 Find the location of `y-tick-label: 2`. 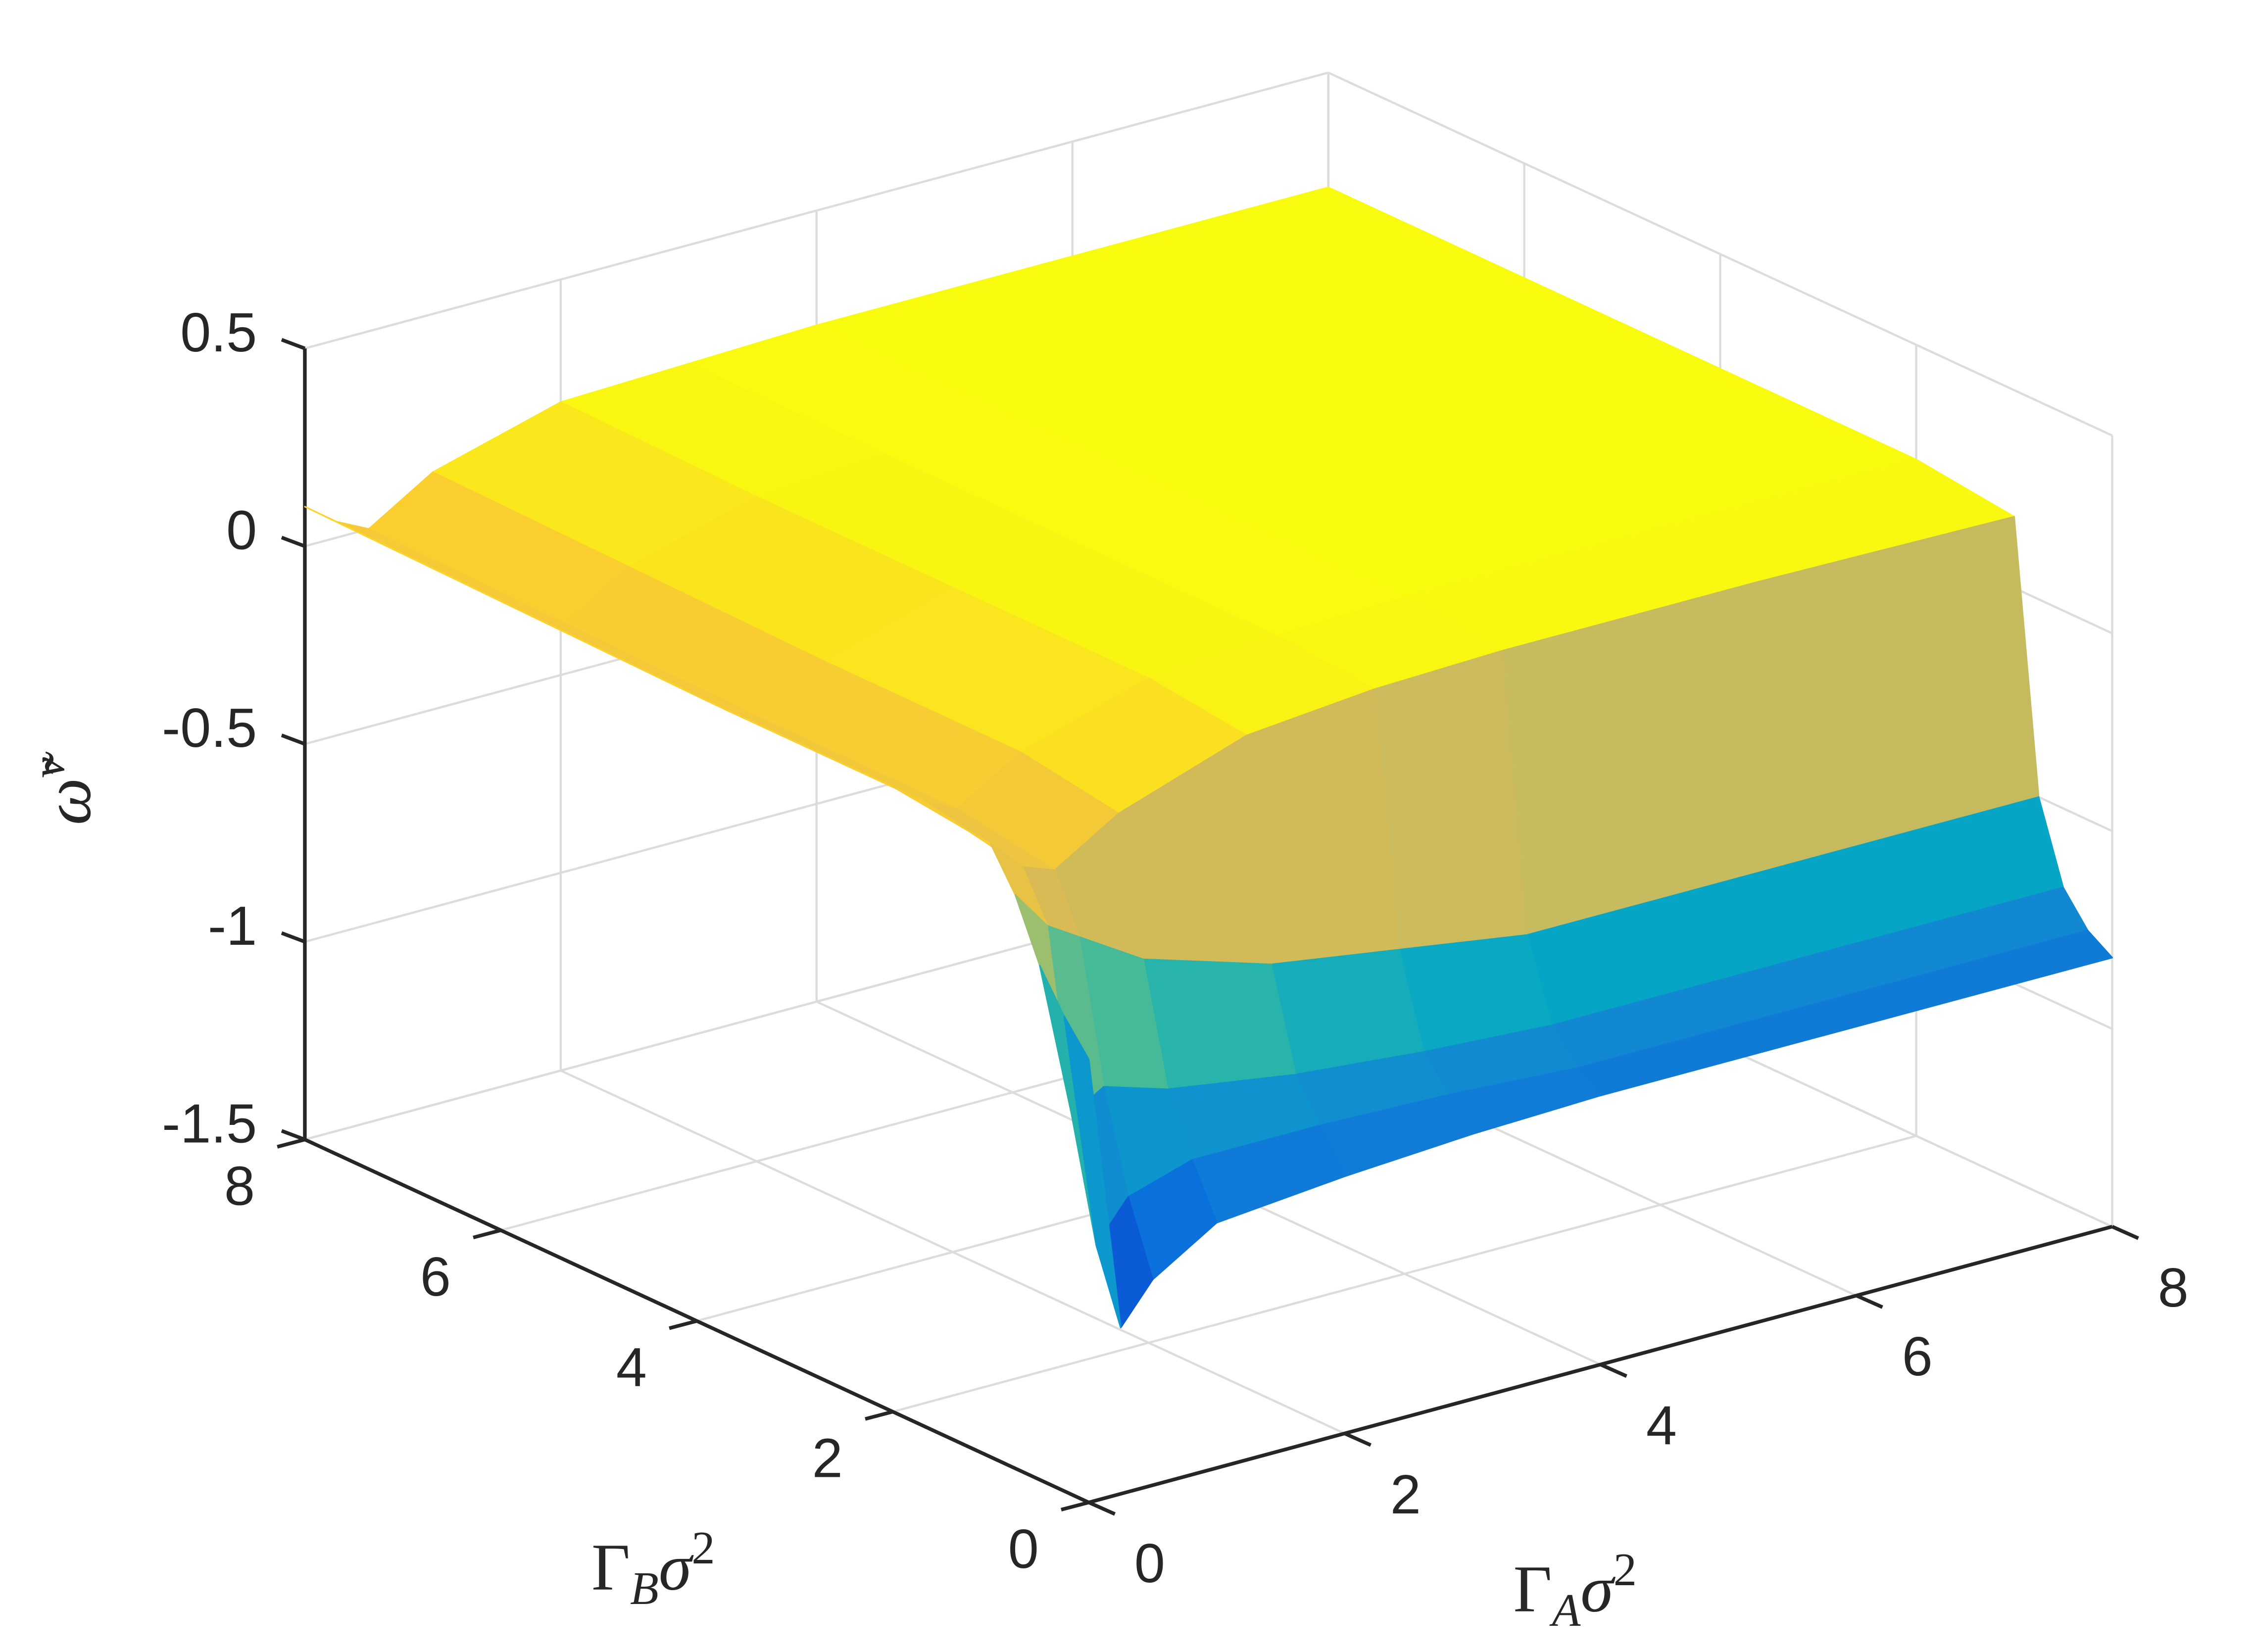

y-tick-label: 2 is located at coordinates (827, 1458).